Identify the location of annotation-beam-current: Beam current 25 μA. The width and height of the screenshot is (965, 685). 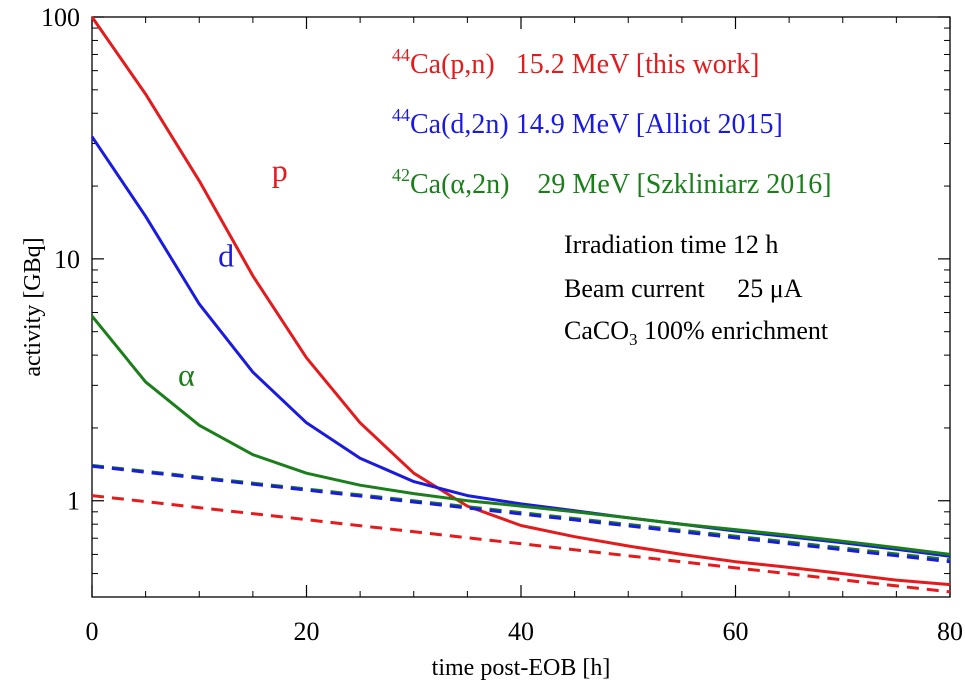
(683, 288).